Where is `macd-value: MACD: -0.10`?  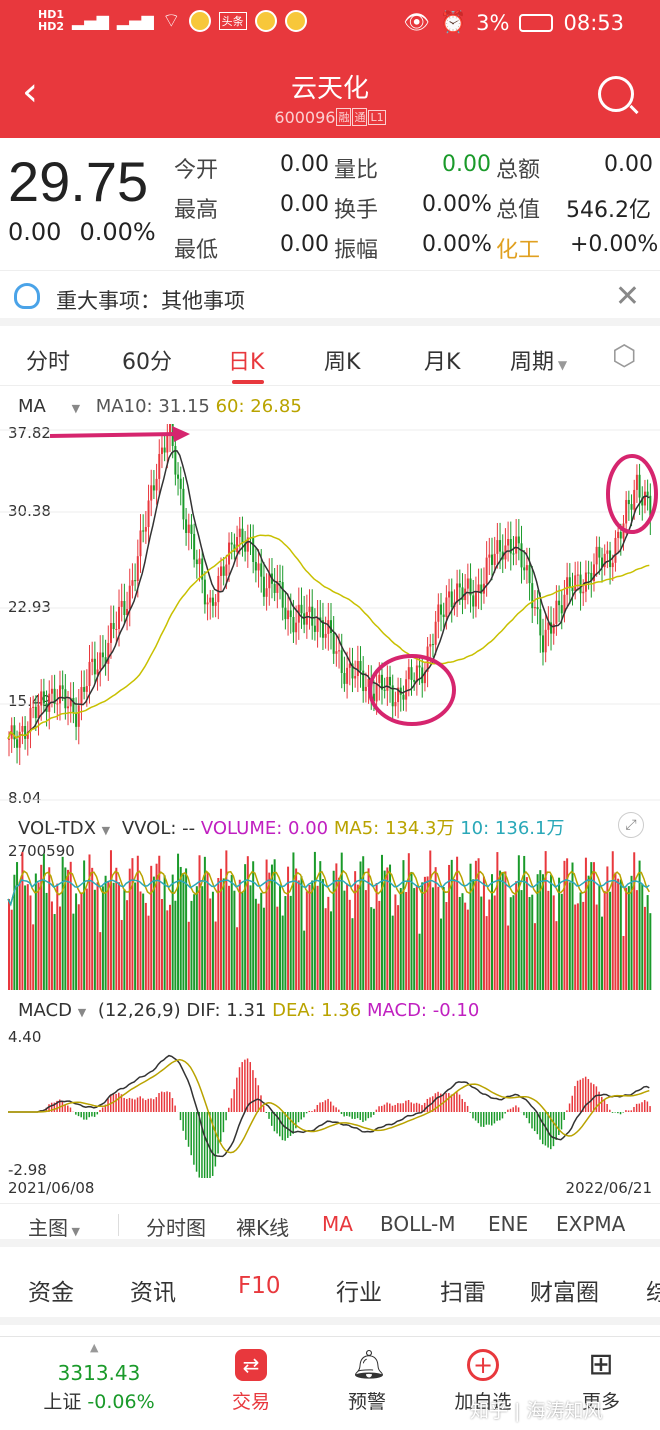 macd-value: MACD: -0.10 is located at coordinates (423, 1010).